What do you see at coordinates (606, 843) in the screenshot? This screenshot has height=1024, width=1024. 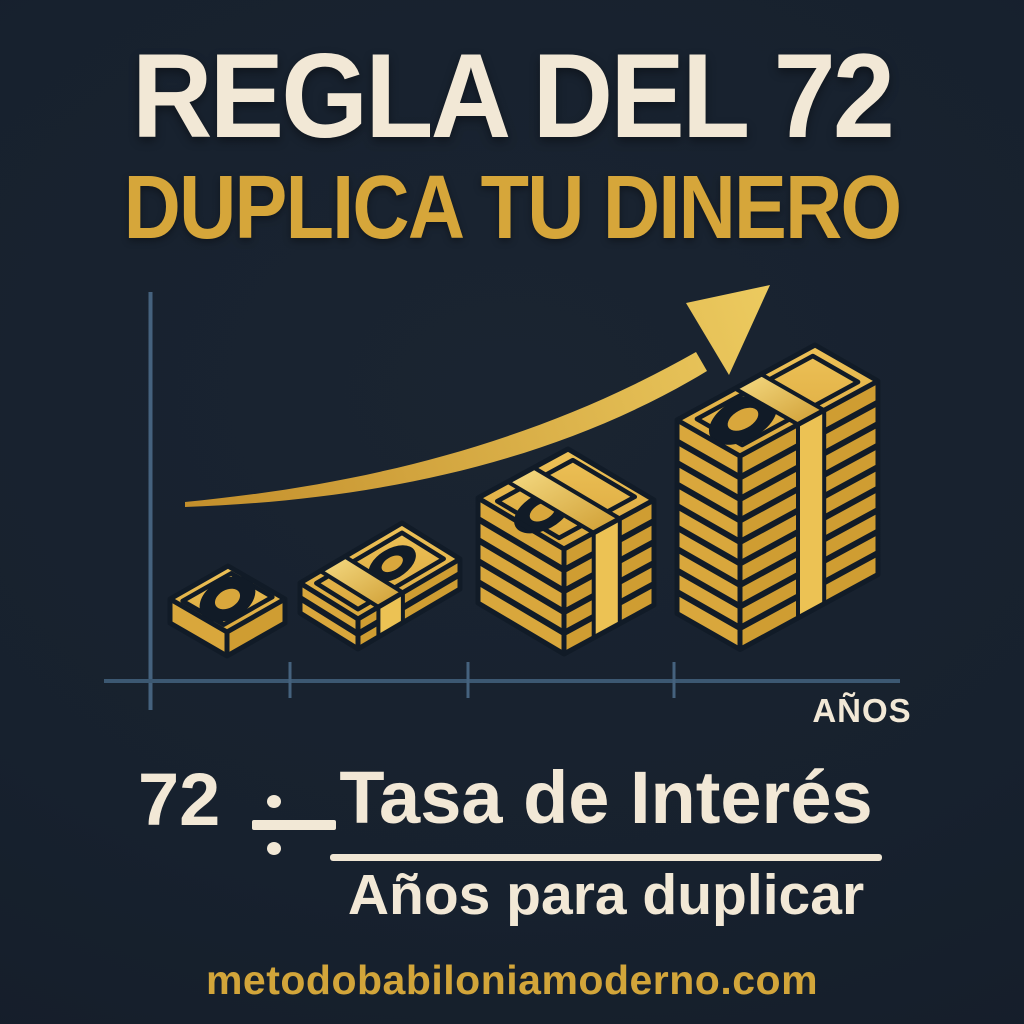 I see `fraction: Tasa de Interés Años para duplicar` at bounding box center [606, 843].